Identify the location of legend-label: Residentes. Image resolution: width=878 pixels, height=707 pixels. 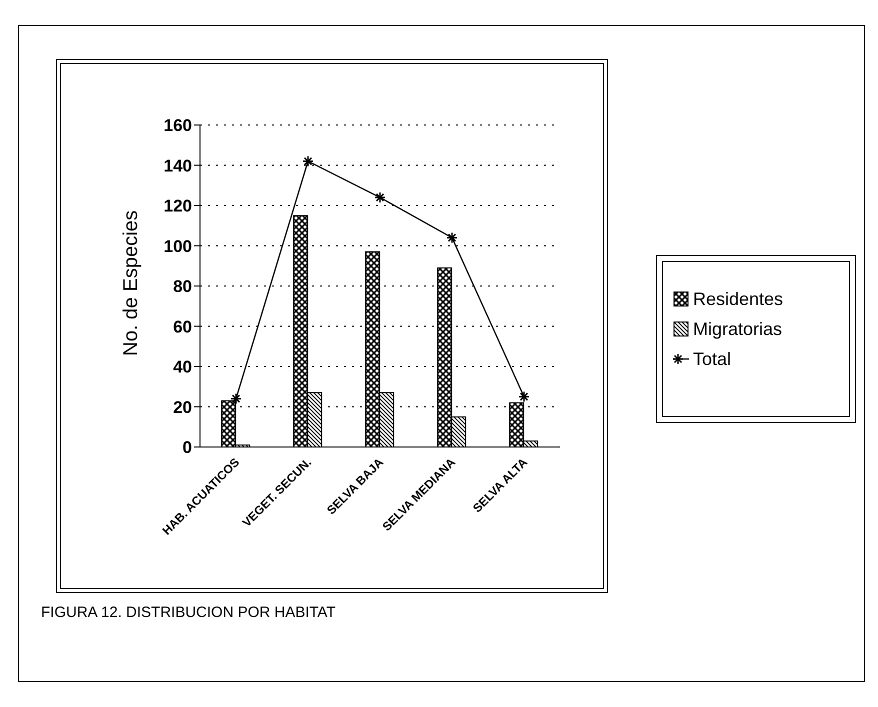
(738, 299).